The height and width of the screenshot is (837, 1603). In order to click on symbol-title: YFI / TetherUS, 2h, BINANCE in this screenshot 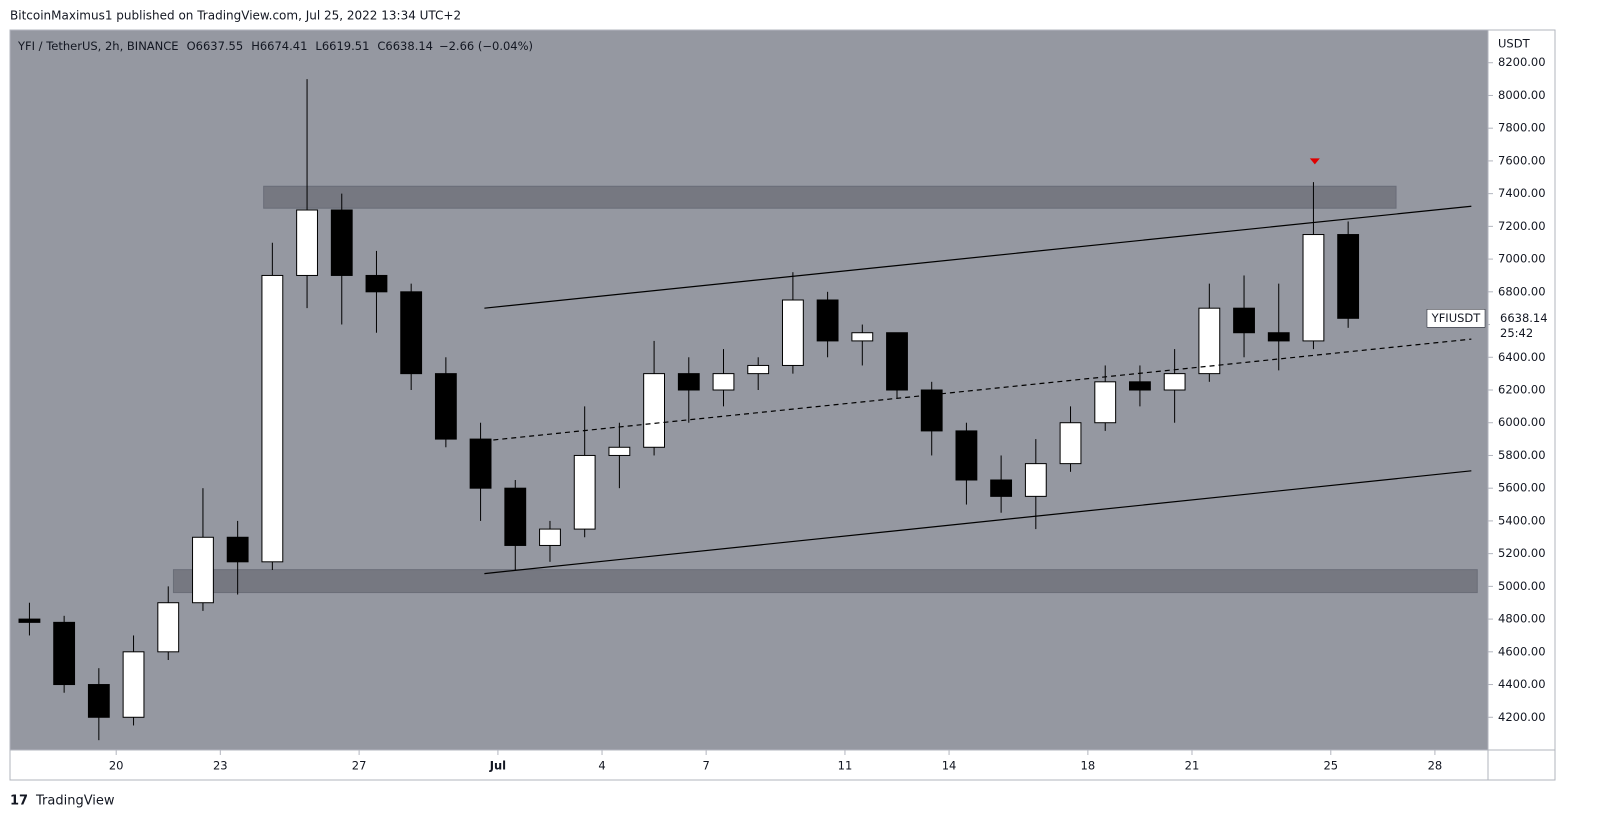, I will do `click(98, 46)`.